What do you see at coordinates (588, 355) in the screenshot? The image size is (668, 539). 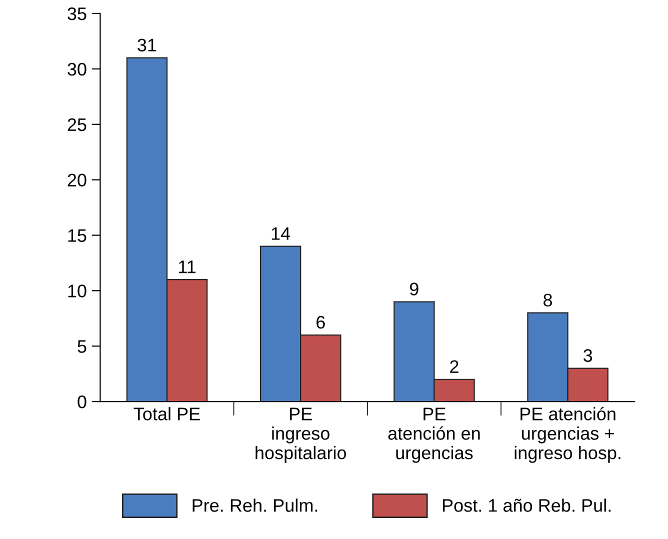 I see `data-label: 3` at bounding box center [588, 355].